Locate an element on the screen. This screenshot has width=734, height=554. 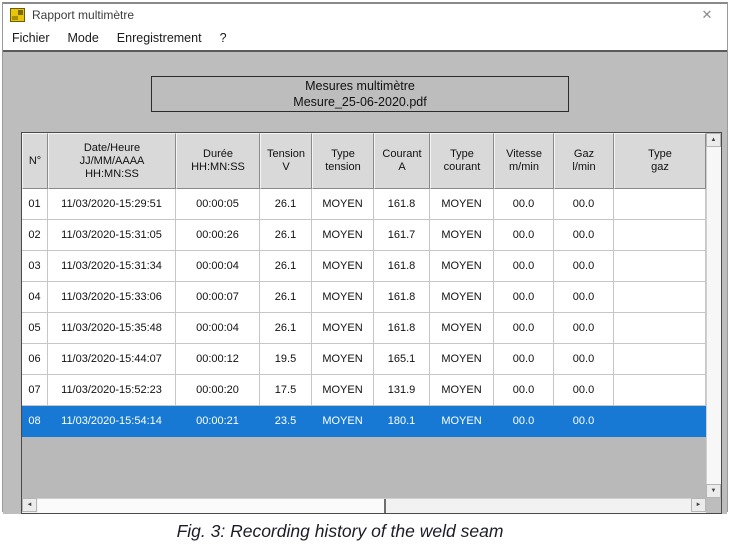
column-header-date-heure: Date/Heure JJ/MM/AAAA HH:MN:SS is located at coordinates (112, 161).